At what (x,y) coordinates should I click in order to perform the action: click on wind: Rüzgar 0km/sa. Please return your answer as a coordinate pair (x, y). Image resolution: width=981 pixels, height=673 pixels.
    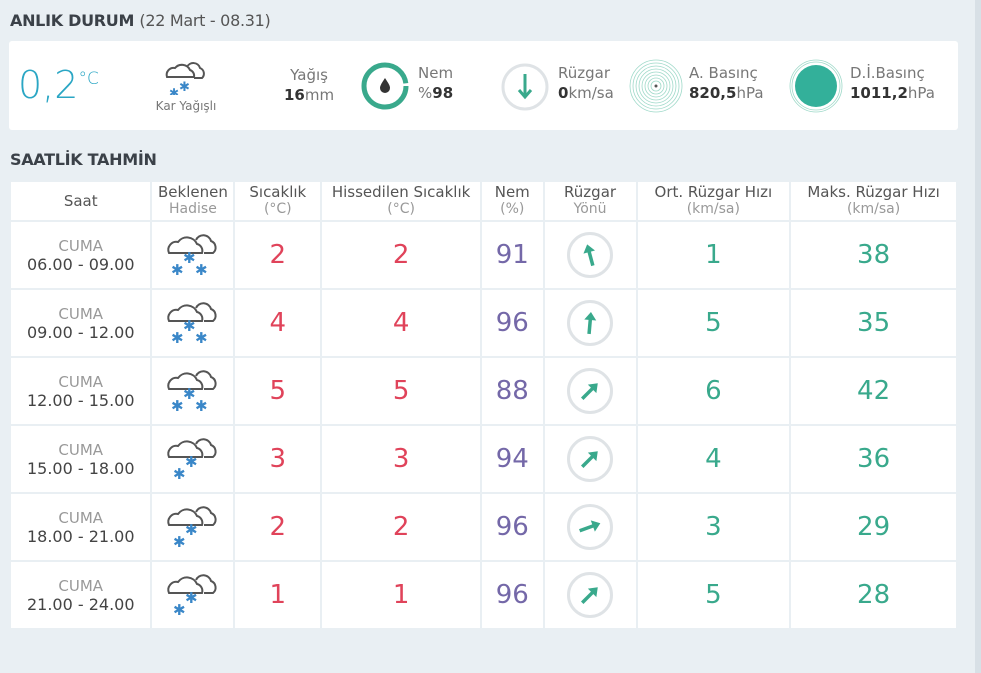
    Looking at the image, I should click on (586, 83).